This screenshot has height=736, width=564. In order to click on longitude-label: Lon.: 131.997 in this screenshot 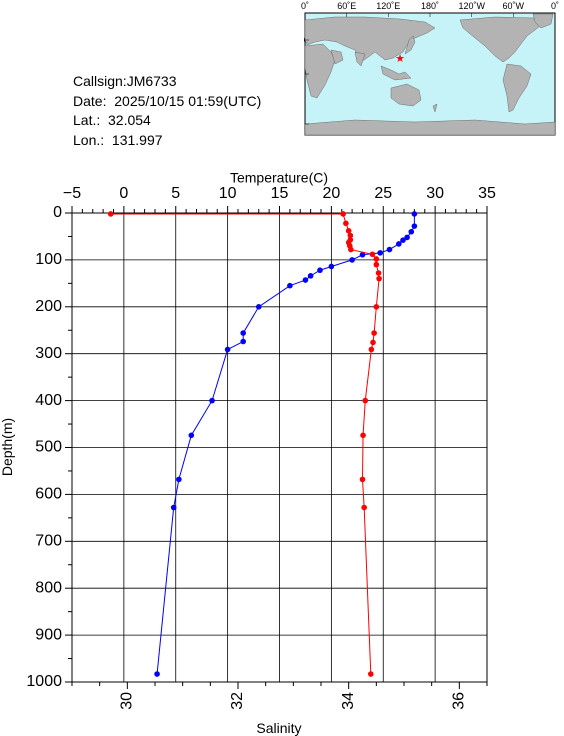, I will do `click(118, 139)`.